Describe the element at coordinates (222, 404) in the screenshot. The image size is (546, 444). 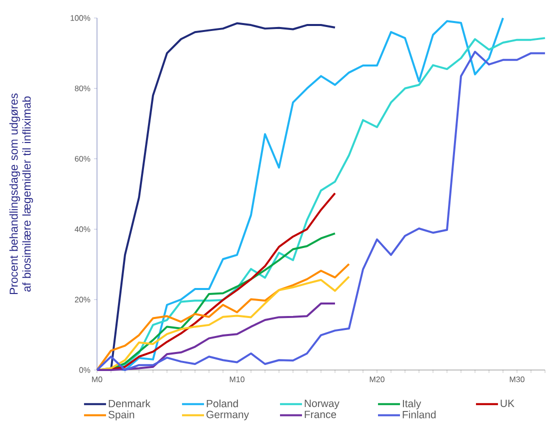
I see `legend-label: Poland` at that location.